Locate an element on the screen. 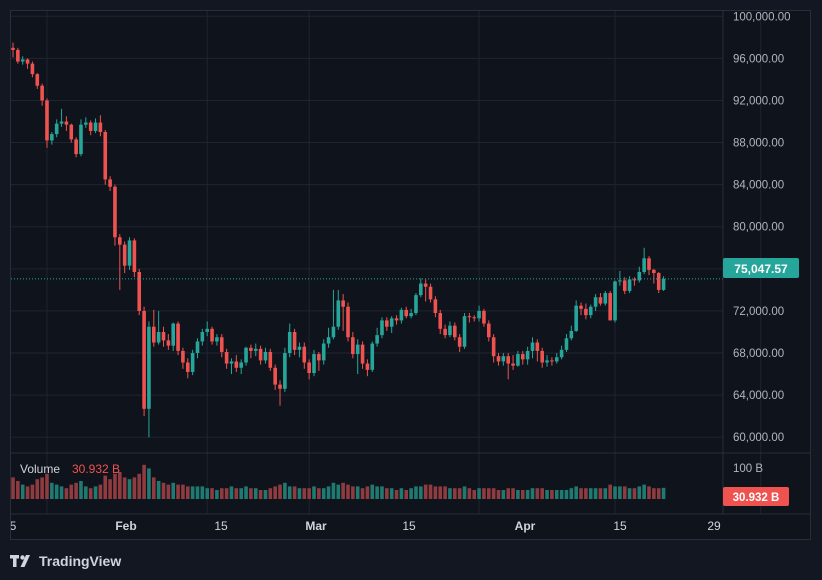 The height and width of the screenshot is (580, 822). volume-title: Volume is located at coordinates (40, 469).